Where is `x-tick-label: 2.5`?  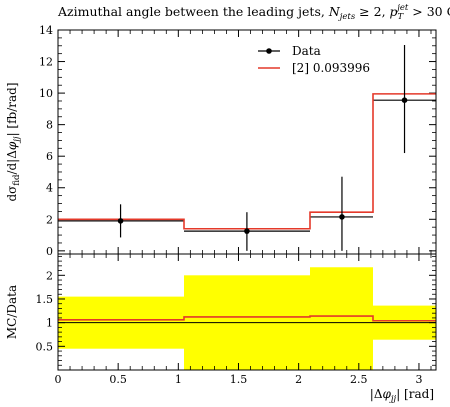
x-tick-label: 2.5 is located at coordinates (359, 379).